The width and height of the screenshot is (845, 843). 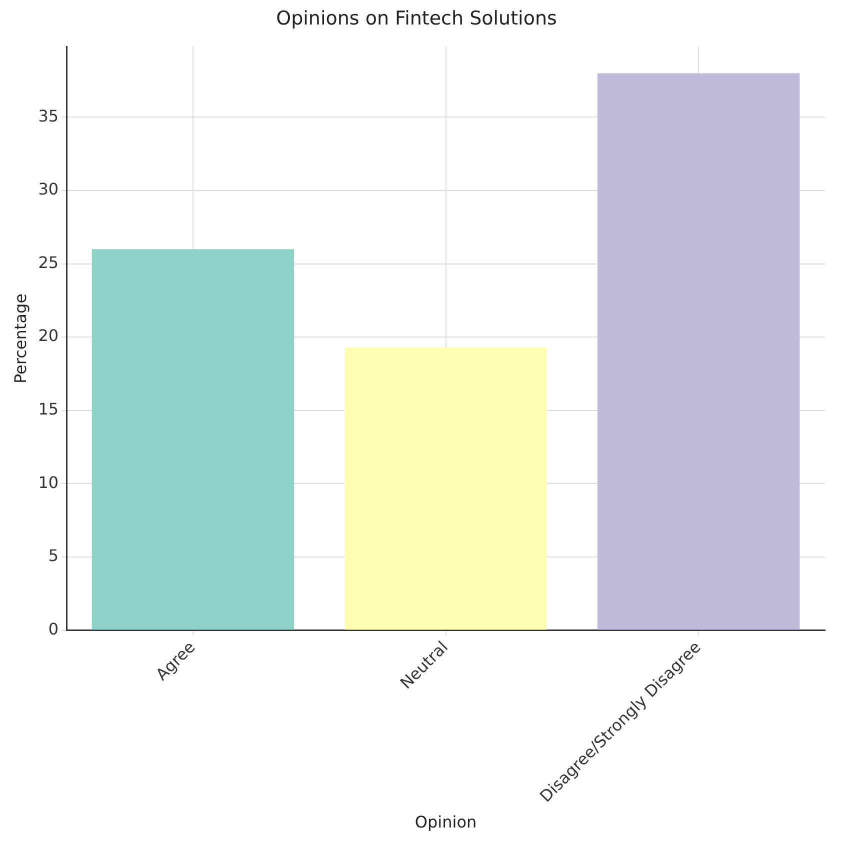 What do you see at coordinates (53, 628) in the screenshot?
I see `y-tick-label: 0` at bounding box center [53, 628].